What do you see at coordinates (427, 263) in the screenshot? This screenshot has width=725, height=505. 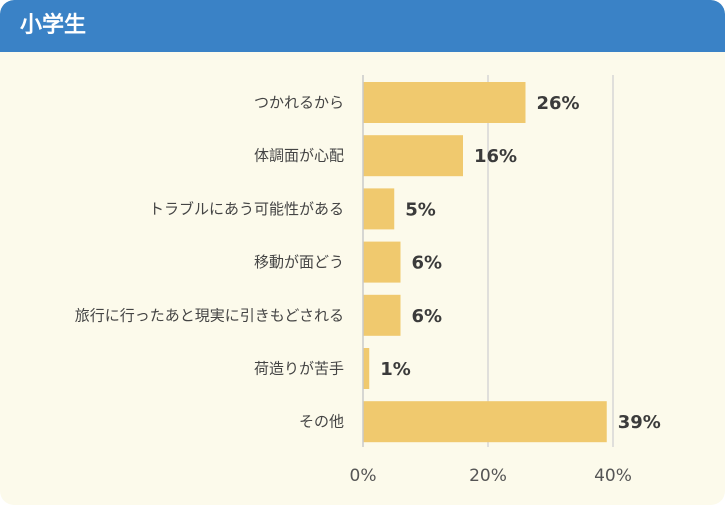 I see `value-label-3: 6%` at bounding box center [427, 263].